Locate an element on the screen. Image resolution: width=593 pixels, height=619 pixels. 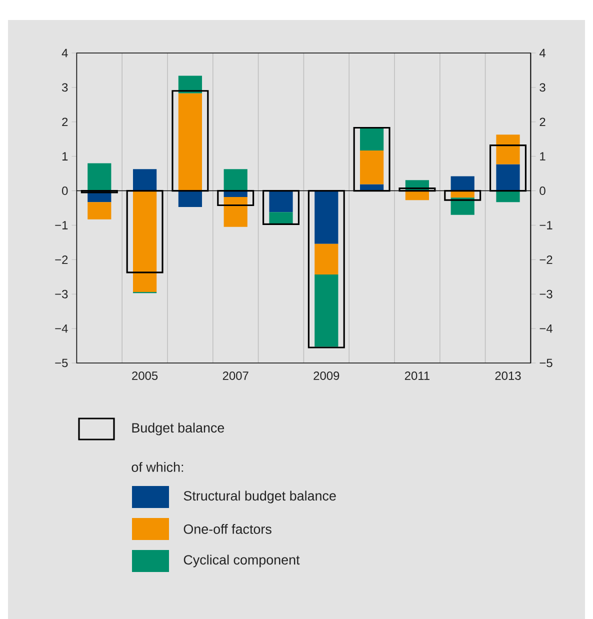
y-tick-label: 2 is located at coordinates (65, 122).